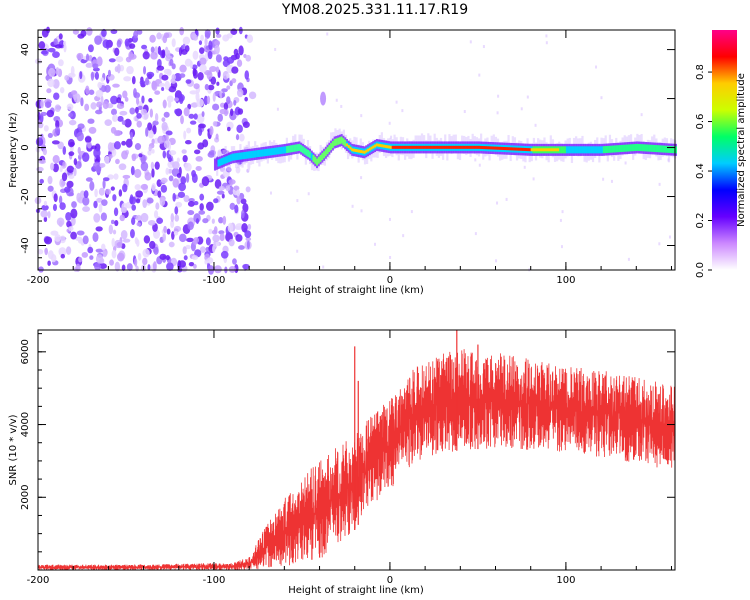 Image resolution: width=750 pixels, height=600 pixels. Describe the element at coordinates (565, 280) in the screenshot. I see `x-tick-label: 100` at that location.